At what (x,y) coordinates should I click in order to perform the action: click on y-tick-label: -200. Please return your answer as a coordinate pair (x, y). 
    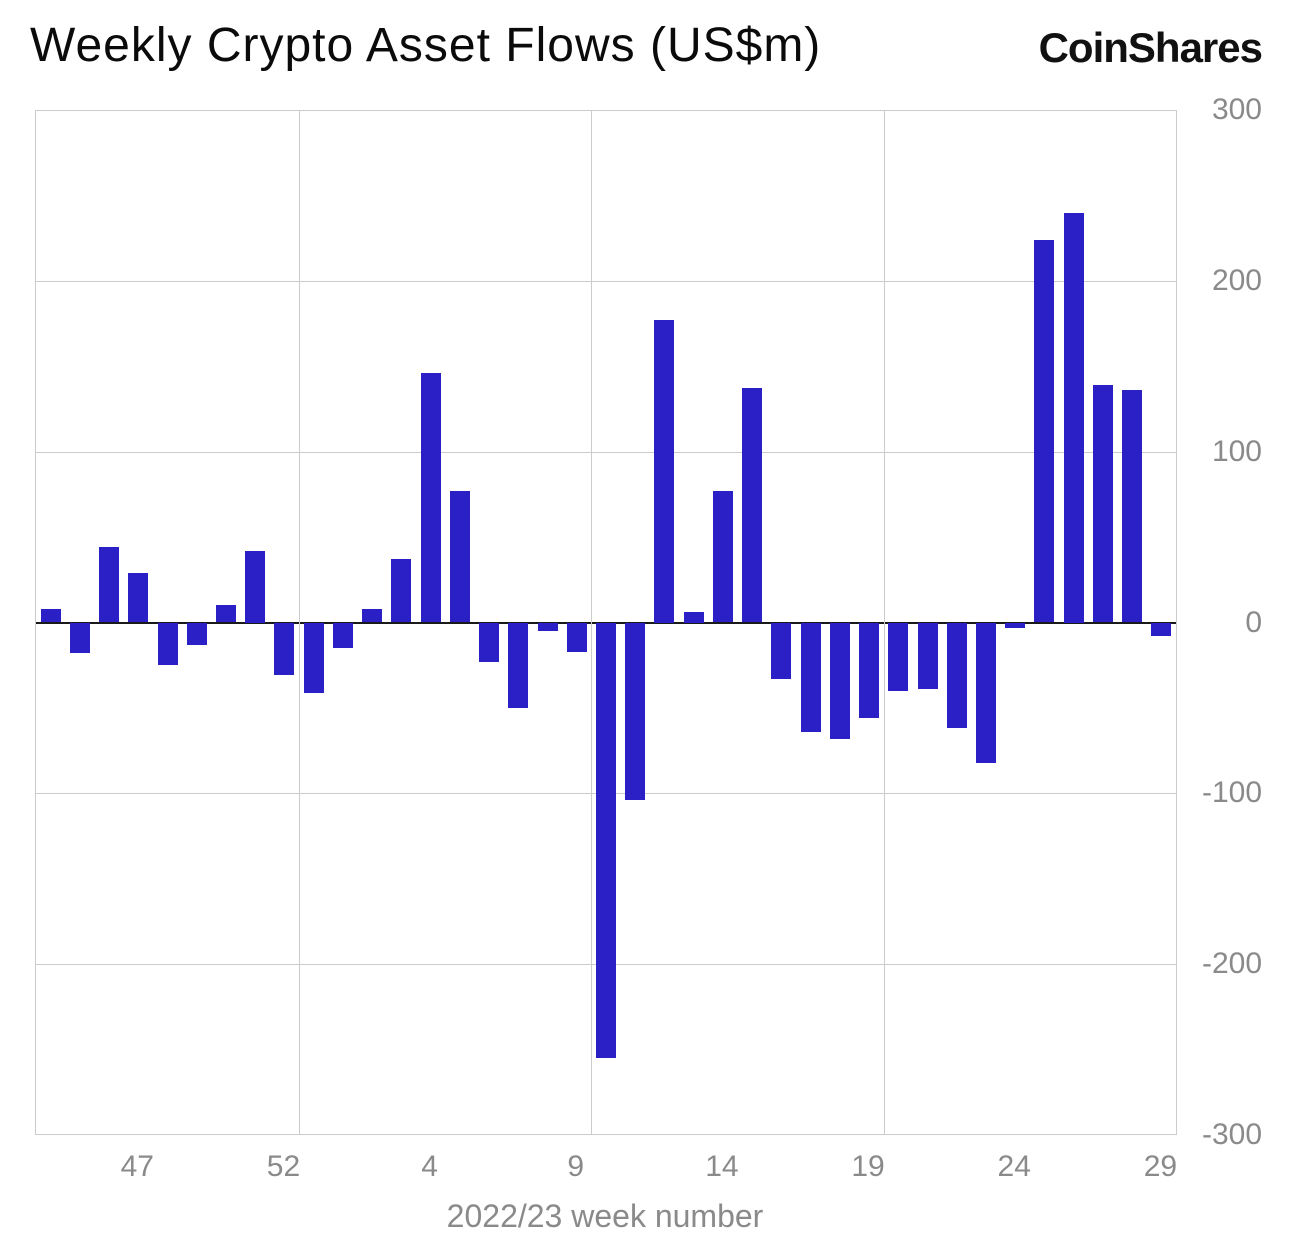
    Looking at the image, I should click on (1231, 964).